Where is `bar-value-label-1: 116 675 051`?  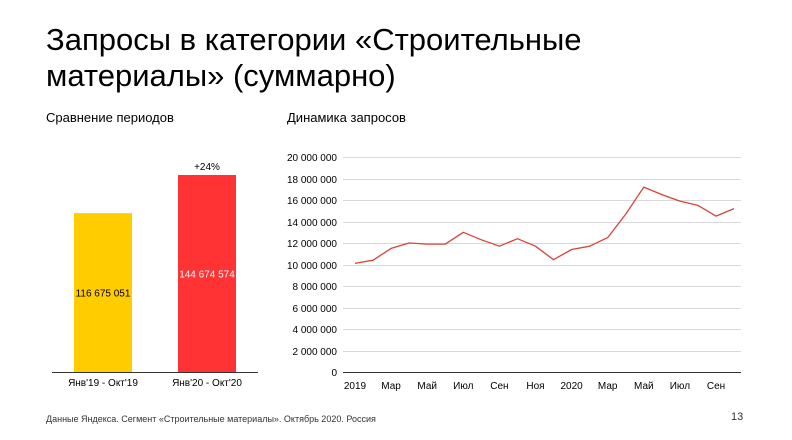 bar-value-label-1: 116 675 051 is located at coordinates (103, 294).